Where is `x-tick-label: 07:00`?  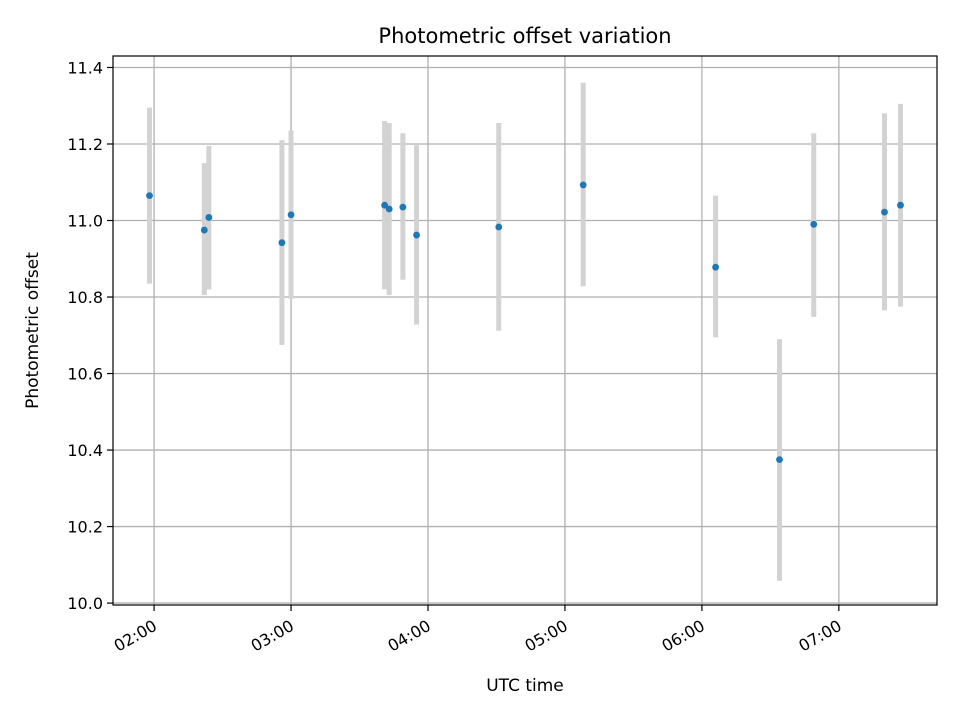
x-tick-label: 07:00 is located at coordinates (819, 636).